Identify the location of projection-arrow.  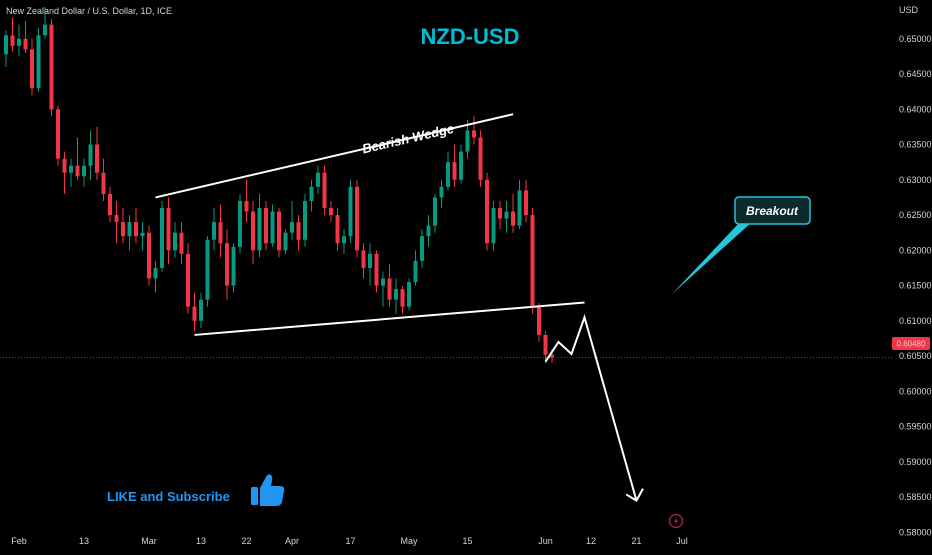
(591, 407).